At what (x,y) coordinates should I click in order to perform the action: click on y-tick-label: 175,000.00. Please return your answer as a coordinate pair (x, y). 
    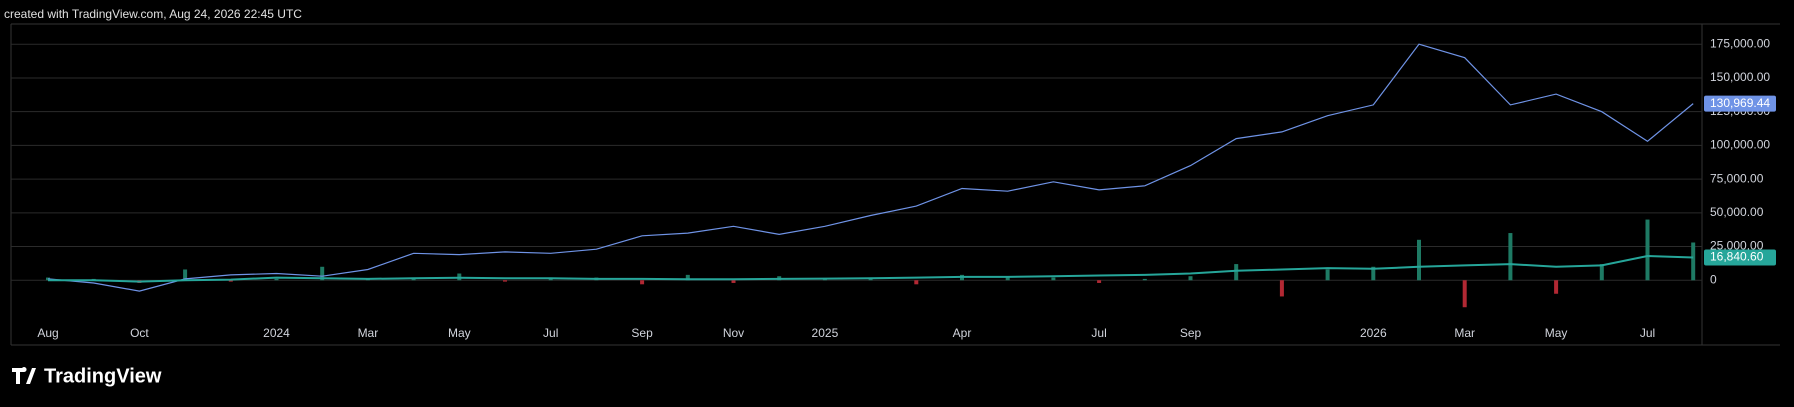
    Looking at the image, I should click on (1740, 43).